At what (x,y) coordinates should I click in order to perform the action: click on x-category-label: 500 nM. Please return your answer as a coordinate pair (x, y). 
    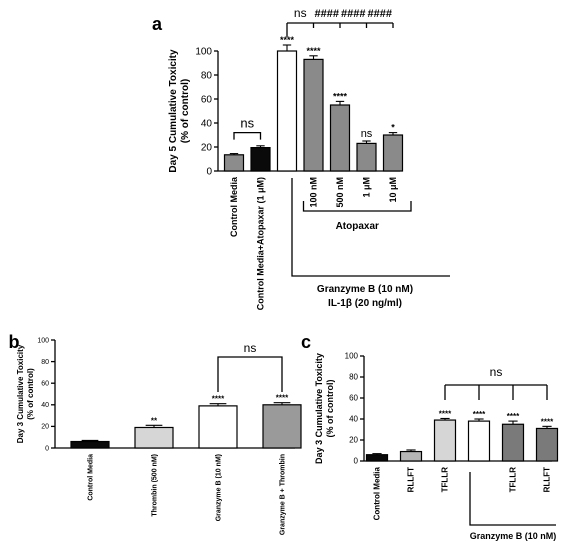
    Looking at the image, I should click on (340, 192).